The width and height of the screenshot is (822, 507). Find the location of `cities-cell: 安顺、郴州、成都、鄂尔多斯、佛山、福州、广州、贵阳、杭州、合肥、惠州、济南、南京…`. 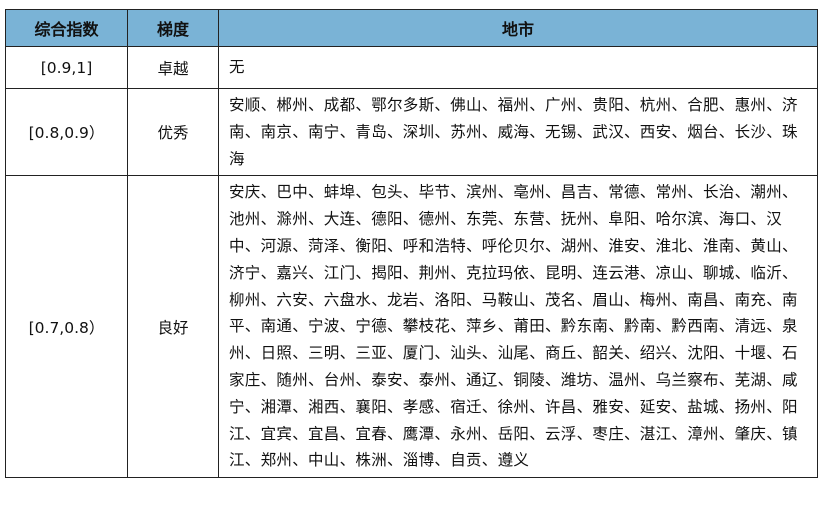

cities-cell: 安顺、郴州、成都、鄂尔多斯、佛山、福州、广州、贵阳、杭州、合肥、惠州、济南、南京… is located at coordinates (518, 132).